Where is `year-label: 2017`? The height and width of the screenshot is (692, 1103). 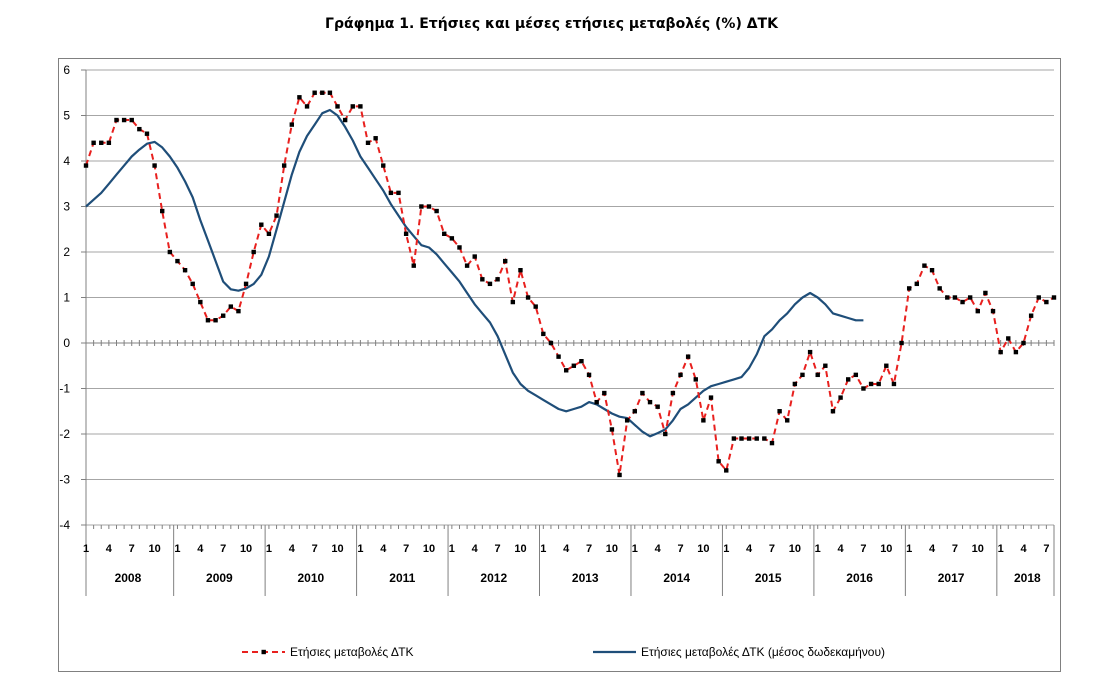 year-label: 2017 is located at coordinates (951, 578).